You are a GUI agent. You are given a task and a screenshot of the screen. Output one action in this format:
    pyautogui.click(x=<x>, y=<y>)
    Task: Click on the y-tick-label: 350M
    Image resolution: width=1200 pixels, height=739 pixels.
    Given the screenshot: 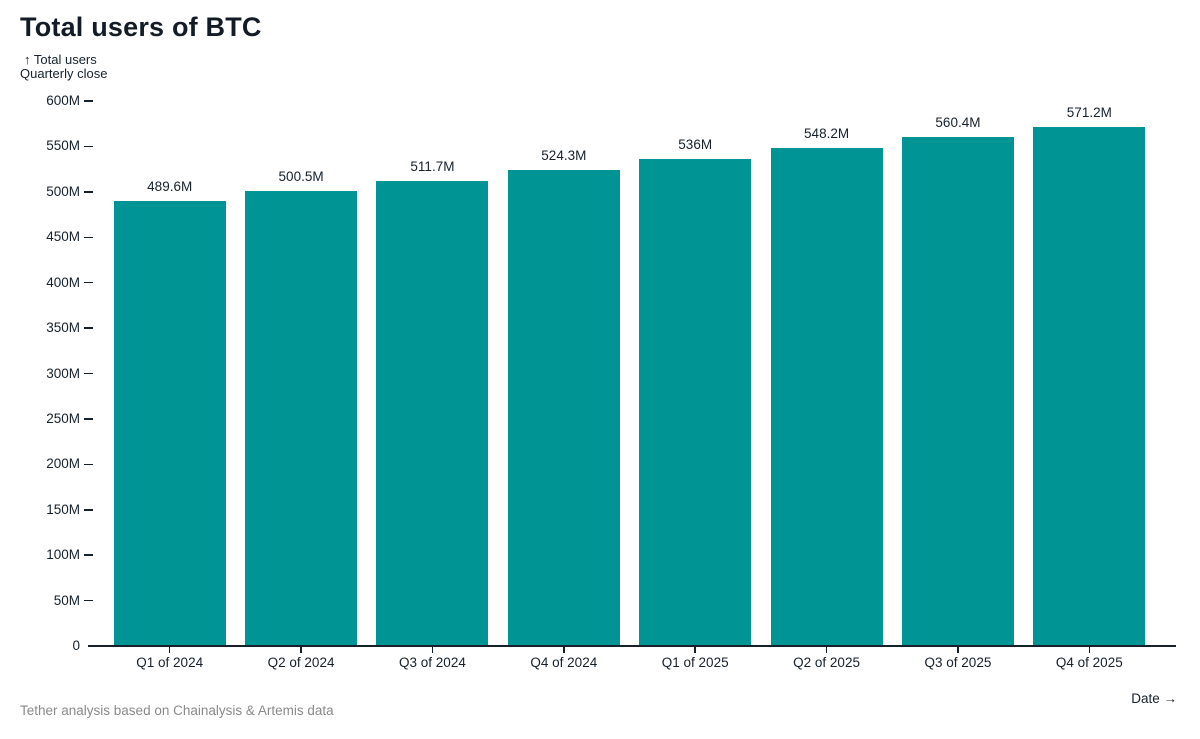 What is the action you would take?
    pyautogui.click(x=63, y=328)
    